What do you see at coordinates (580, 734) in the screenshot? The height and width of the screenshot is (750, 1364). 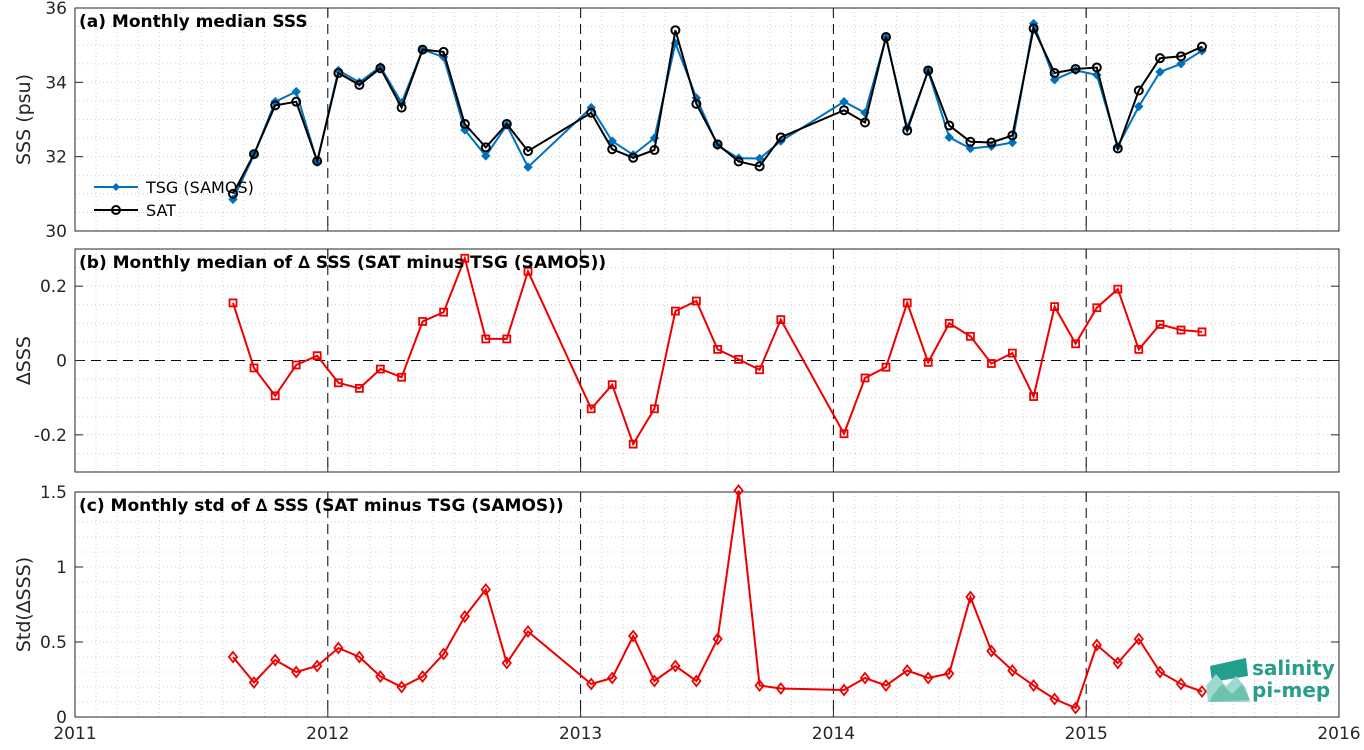 I see `x-tick-label: 2013` at bounding box center [580, 734].